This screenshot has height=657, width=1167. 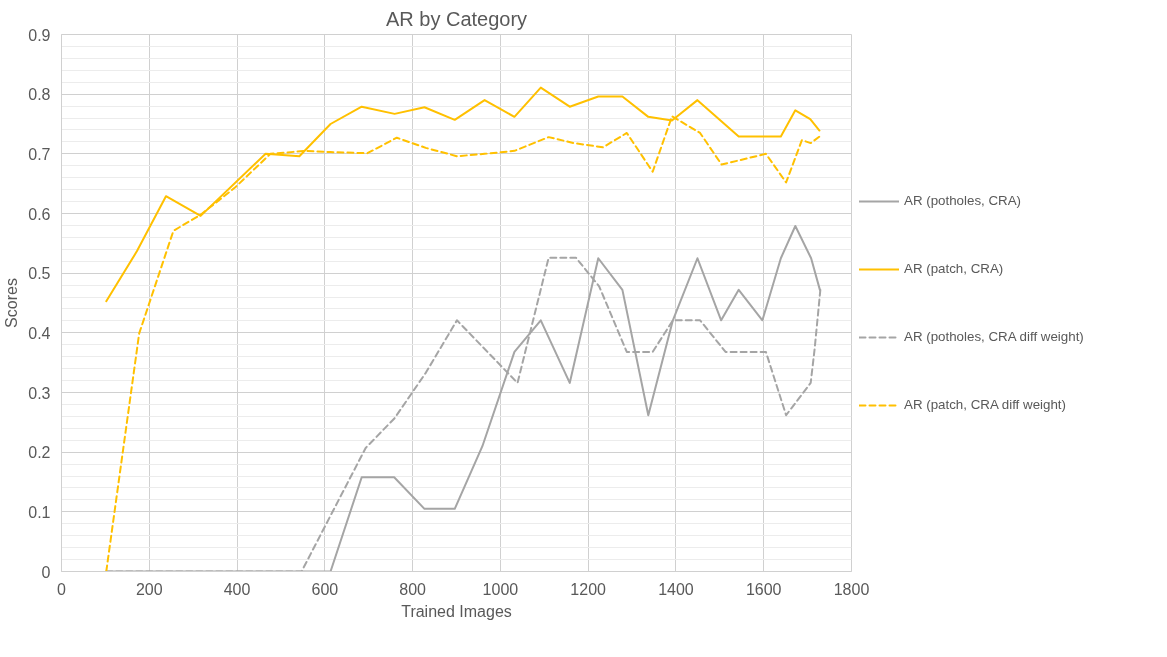 I want to click on x-tick-label: 1000, so click(x=500, y=589).